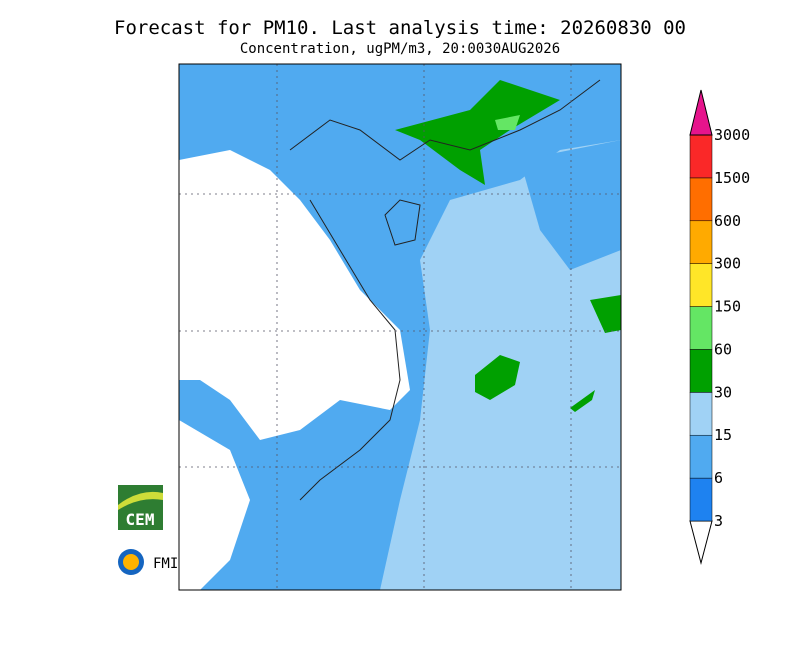  I want to click on cem-logo: CEM, so click(140, 507).